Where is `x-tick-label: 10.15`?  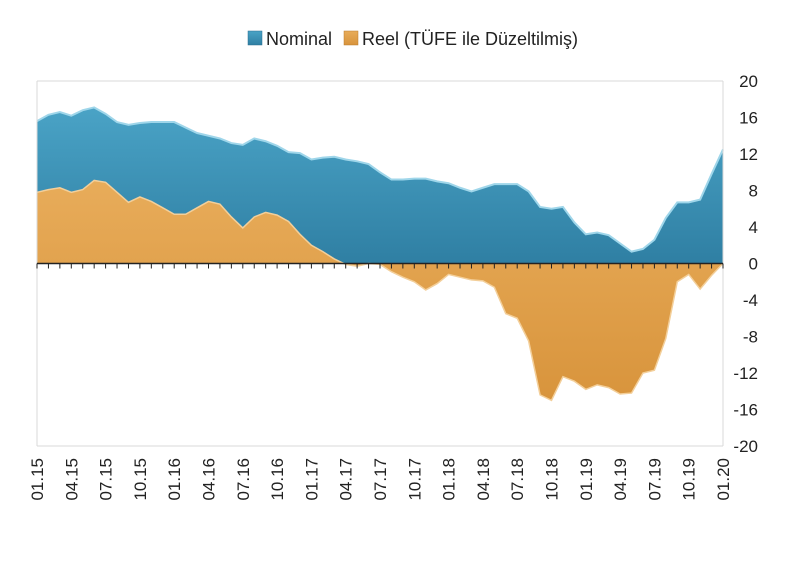 x-tick-label: 10.15 is located at coordinates (140, 479).